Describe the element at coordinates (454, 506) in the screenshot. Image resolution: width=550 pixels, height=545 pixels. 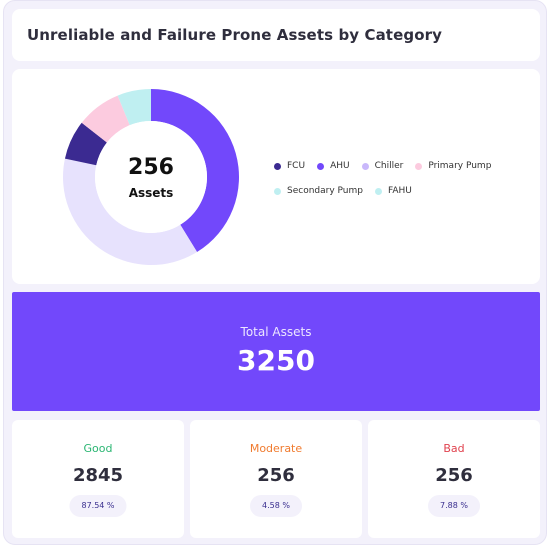
I see `stat-percent-badge: 7.88 %` at that location.